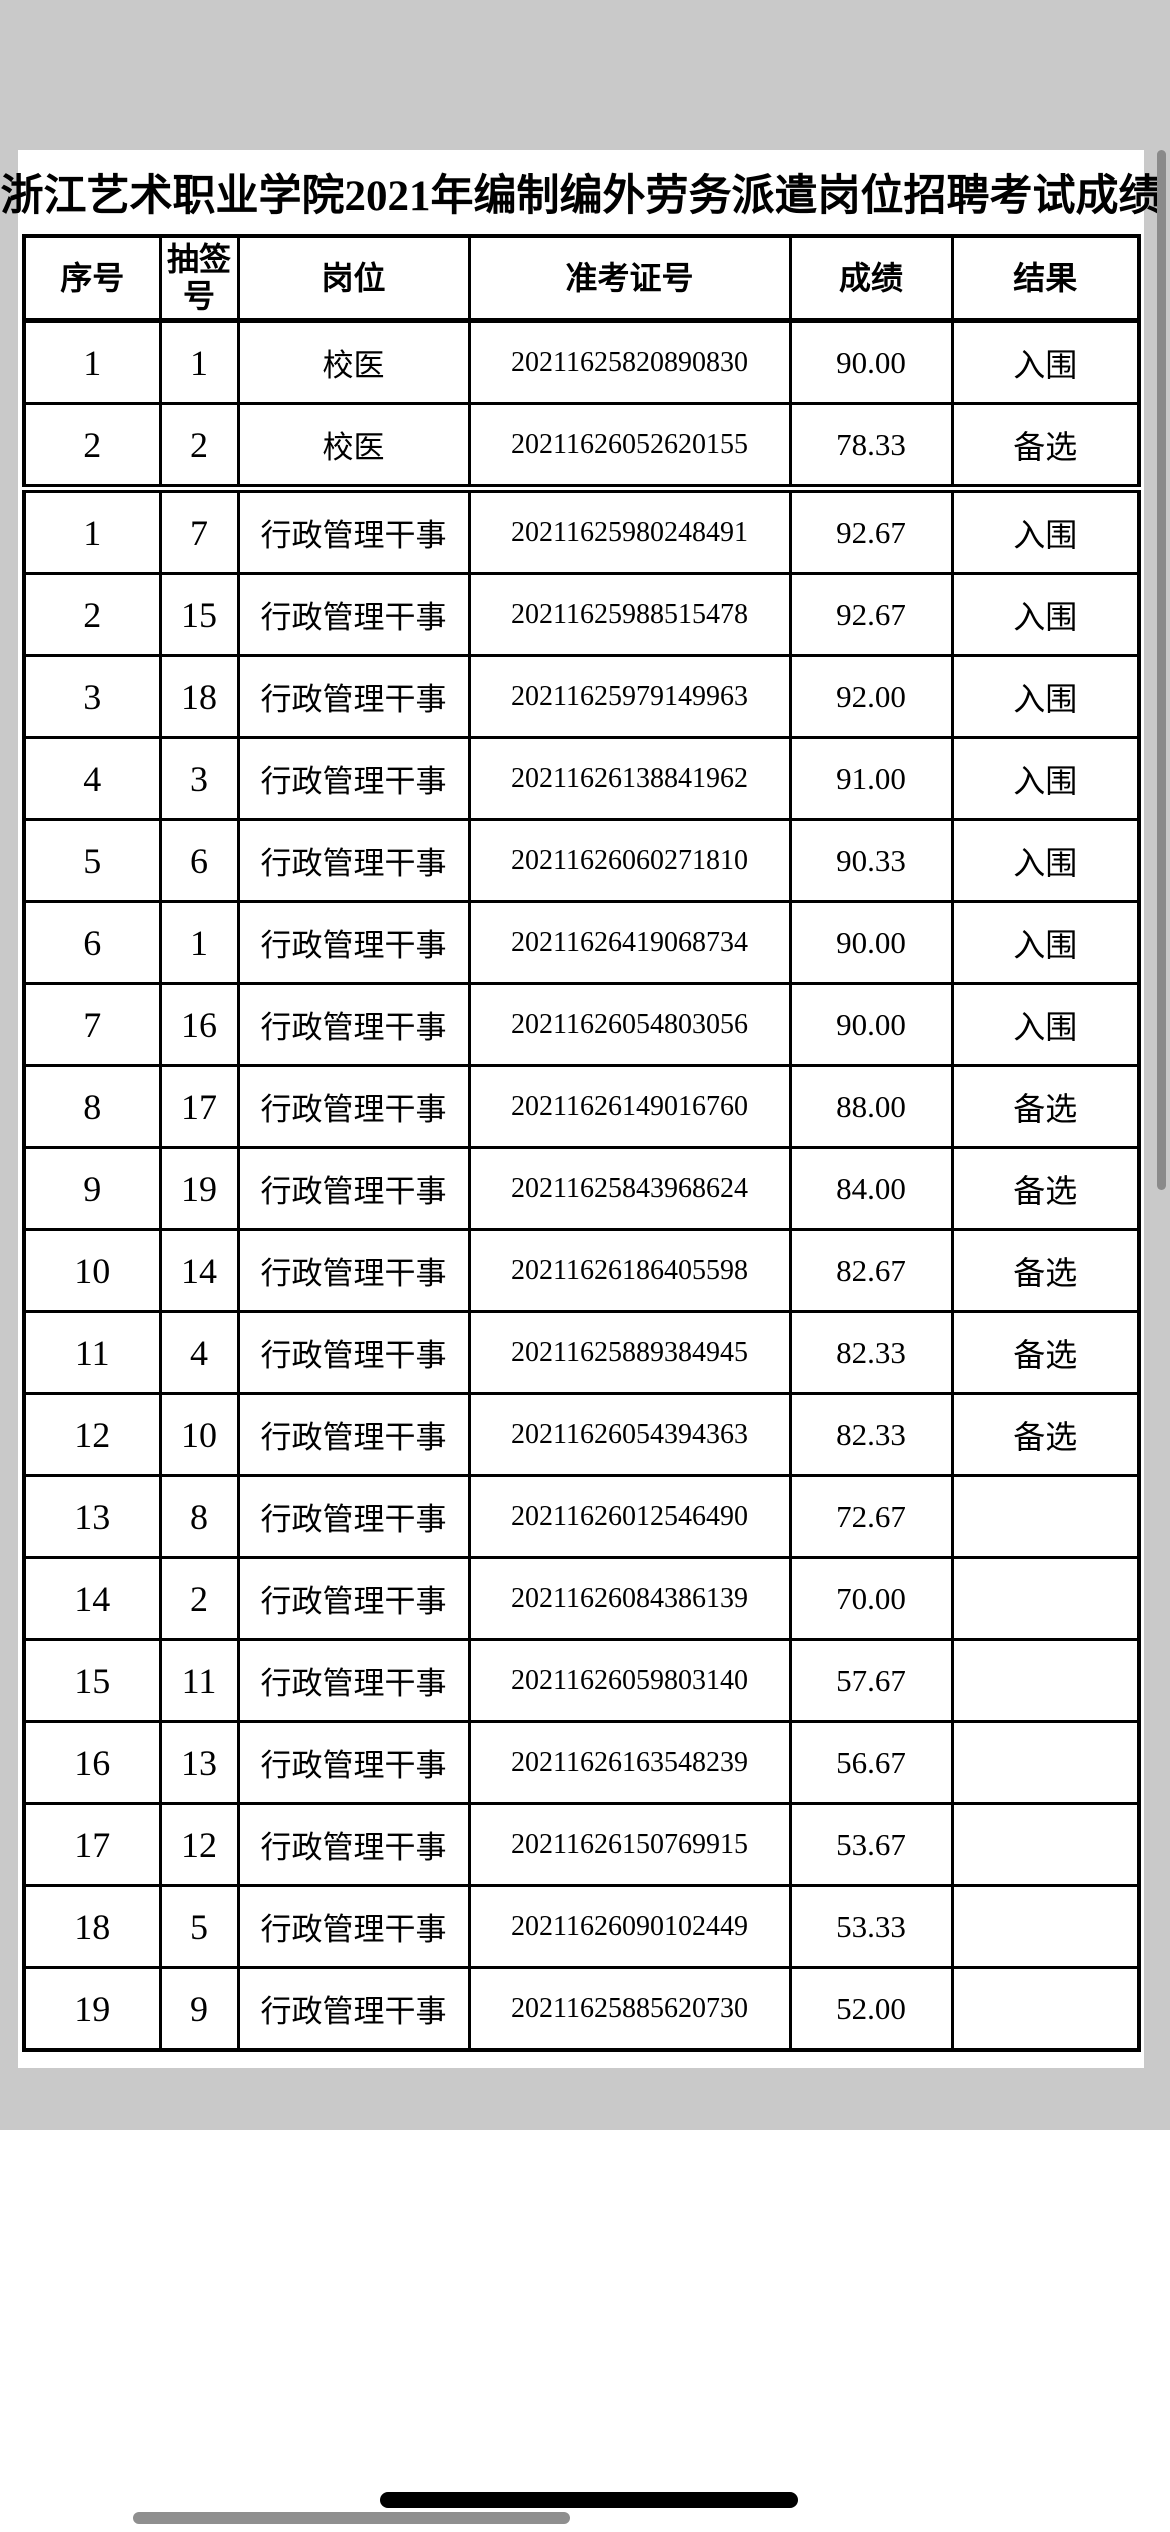 The width and height of the screenshot is (1170, 2532). What do you see at coordinates (92, 696) in the screenshot?
I see `seq-cell: 3` at bounding box center [92, 696].